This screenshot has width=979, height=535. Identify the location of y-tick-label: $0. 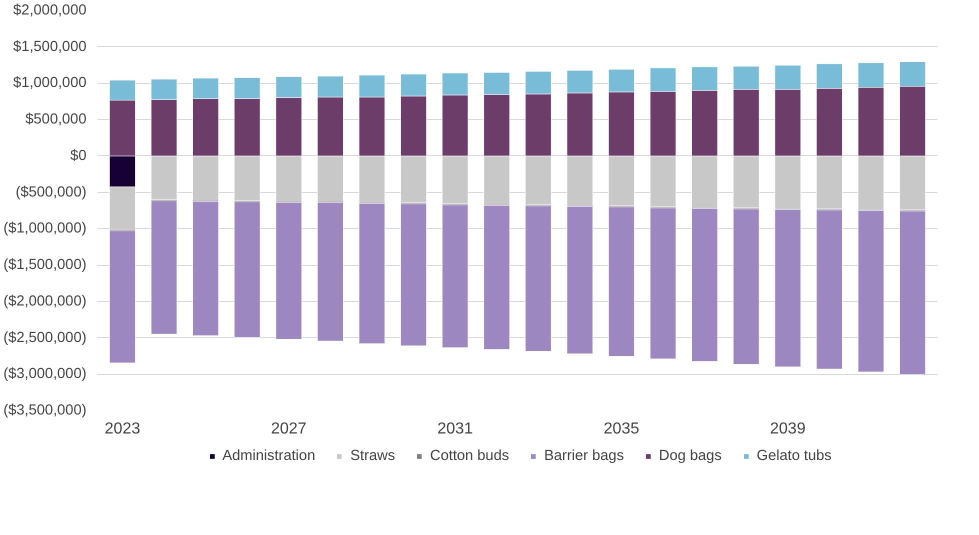
(78, 156).